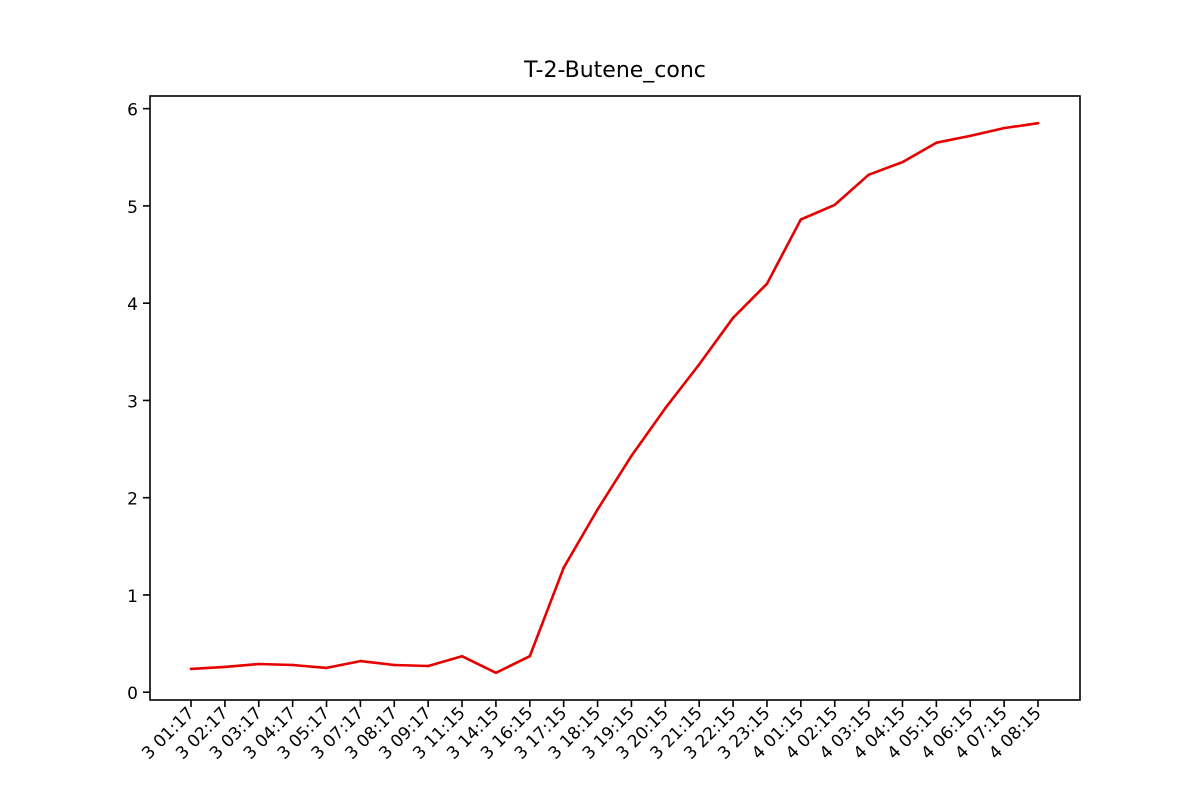  Describe the element at coordinates (132, 208) in the screenshot. I see `y-tick-label: 5` at that location.